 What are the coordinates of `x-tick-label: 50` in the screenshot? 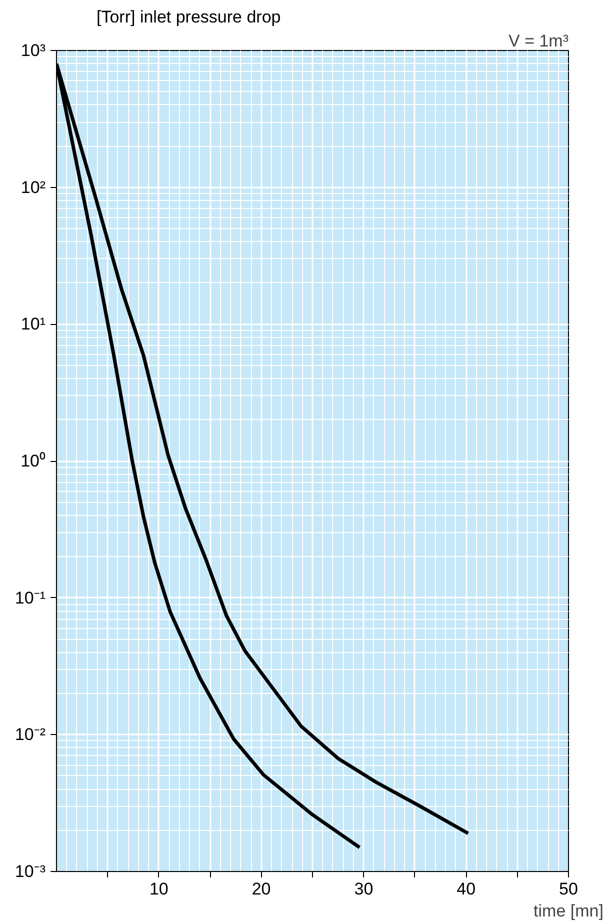 It's located at (568, 889).